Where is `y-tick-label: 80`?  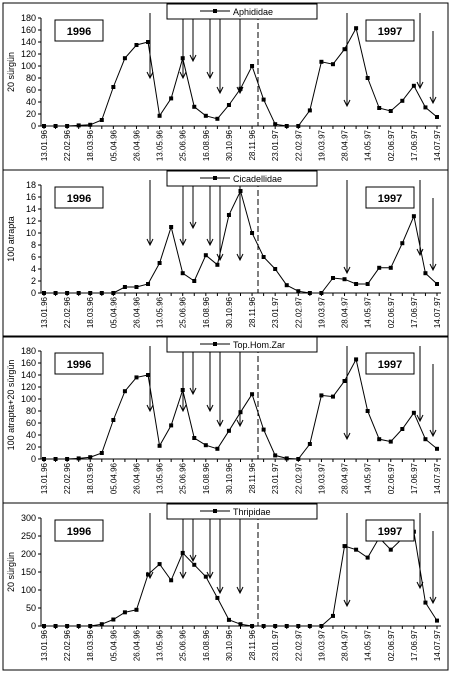 y-tick-label: 80 is located at coordinates (31, 411).